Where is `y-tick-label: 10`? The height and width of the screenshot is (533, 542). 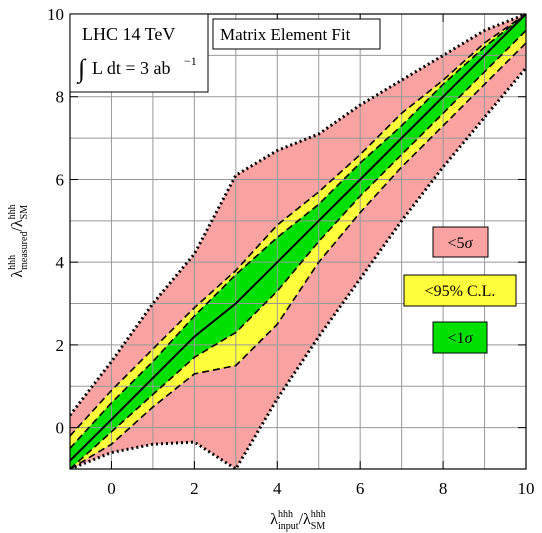
y-tick-label: 10 is located at coordinates (55, 14).